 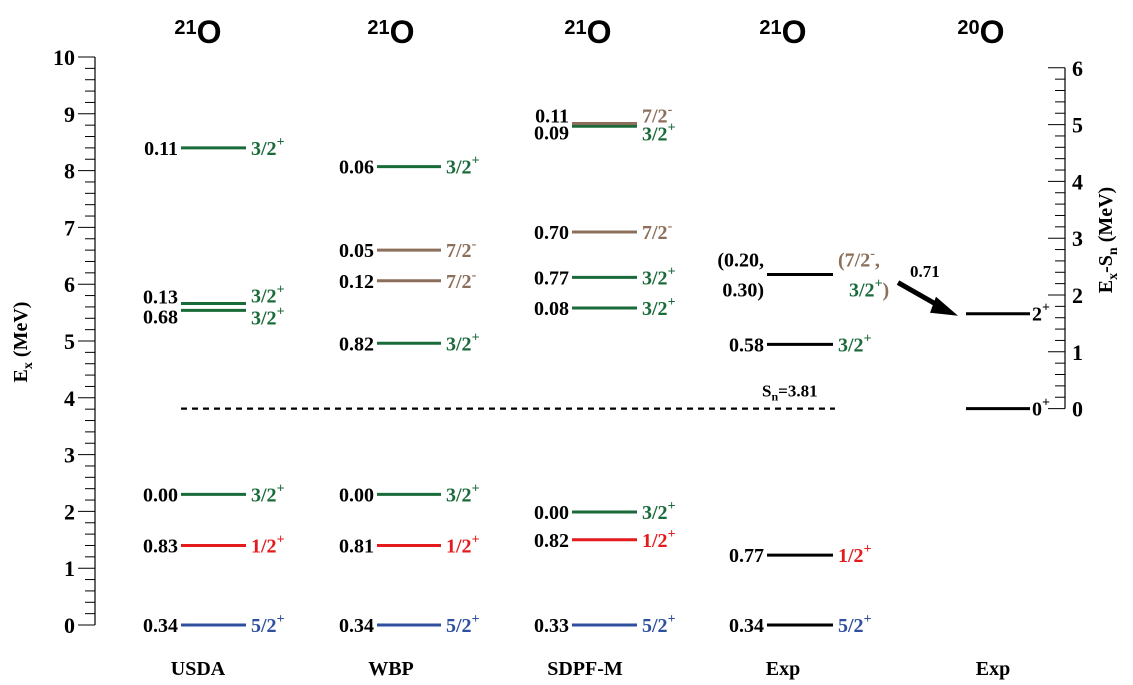 I want to click on spectroscopic-factor-label: 0.83, so click(x=160, y=546).